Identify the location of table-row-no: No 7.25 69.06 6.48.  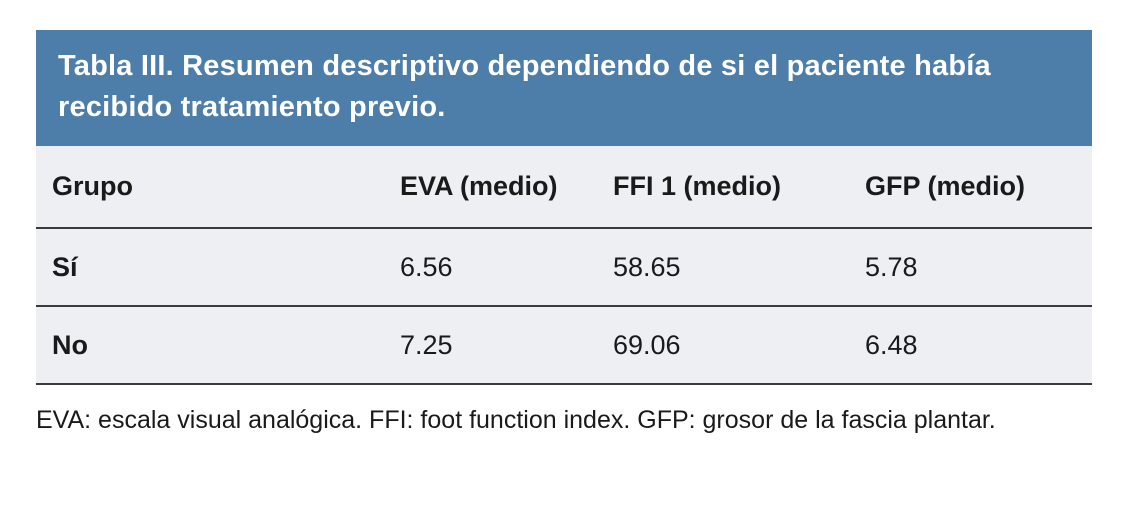
(564, 346).